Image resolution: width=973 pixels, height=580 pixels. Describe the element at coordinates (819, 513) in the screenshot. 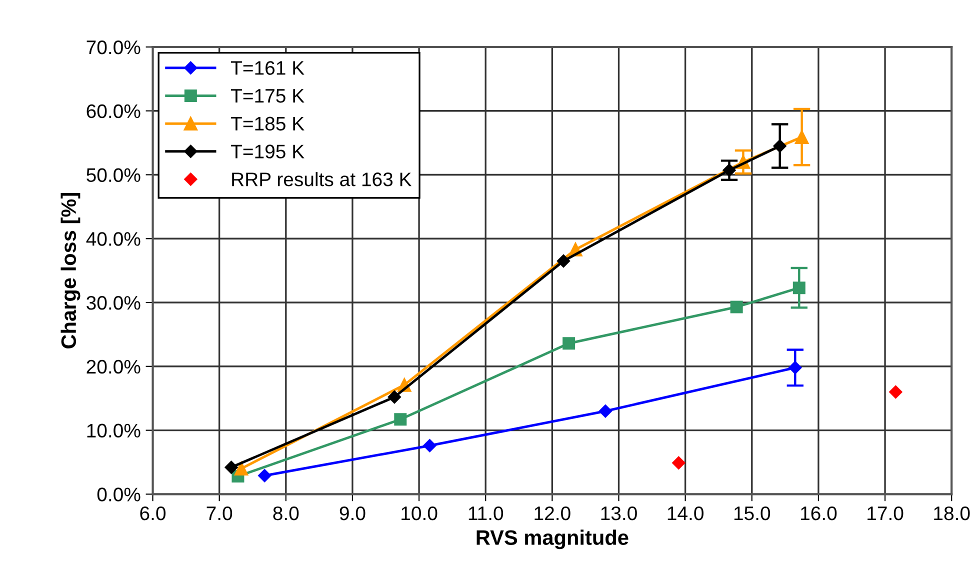

I see `x-tick-label: 16.0` at that location.